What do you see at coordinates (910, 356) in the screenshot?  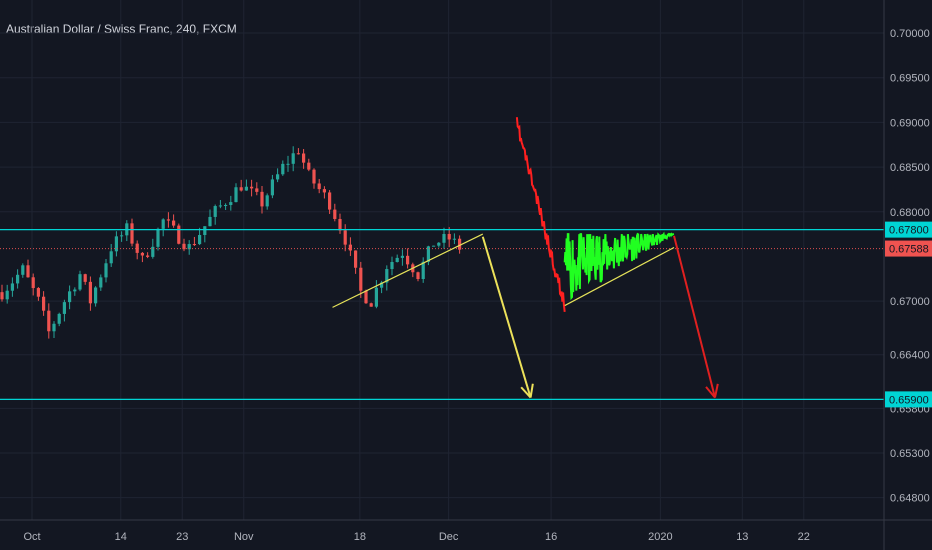 I see `y-tick-label: 0.66400` at bounding box center [910, 356].